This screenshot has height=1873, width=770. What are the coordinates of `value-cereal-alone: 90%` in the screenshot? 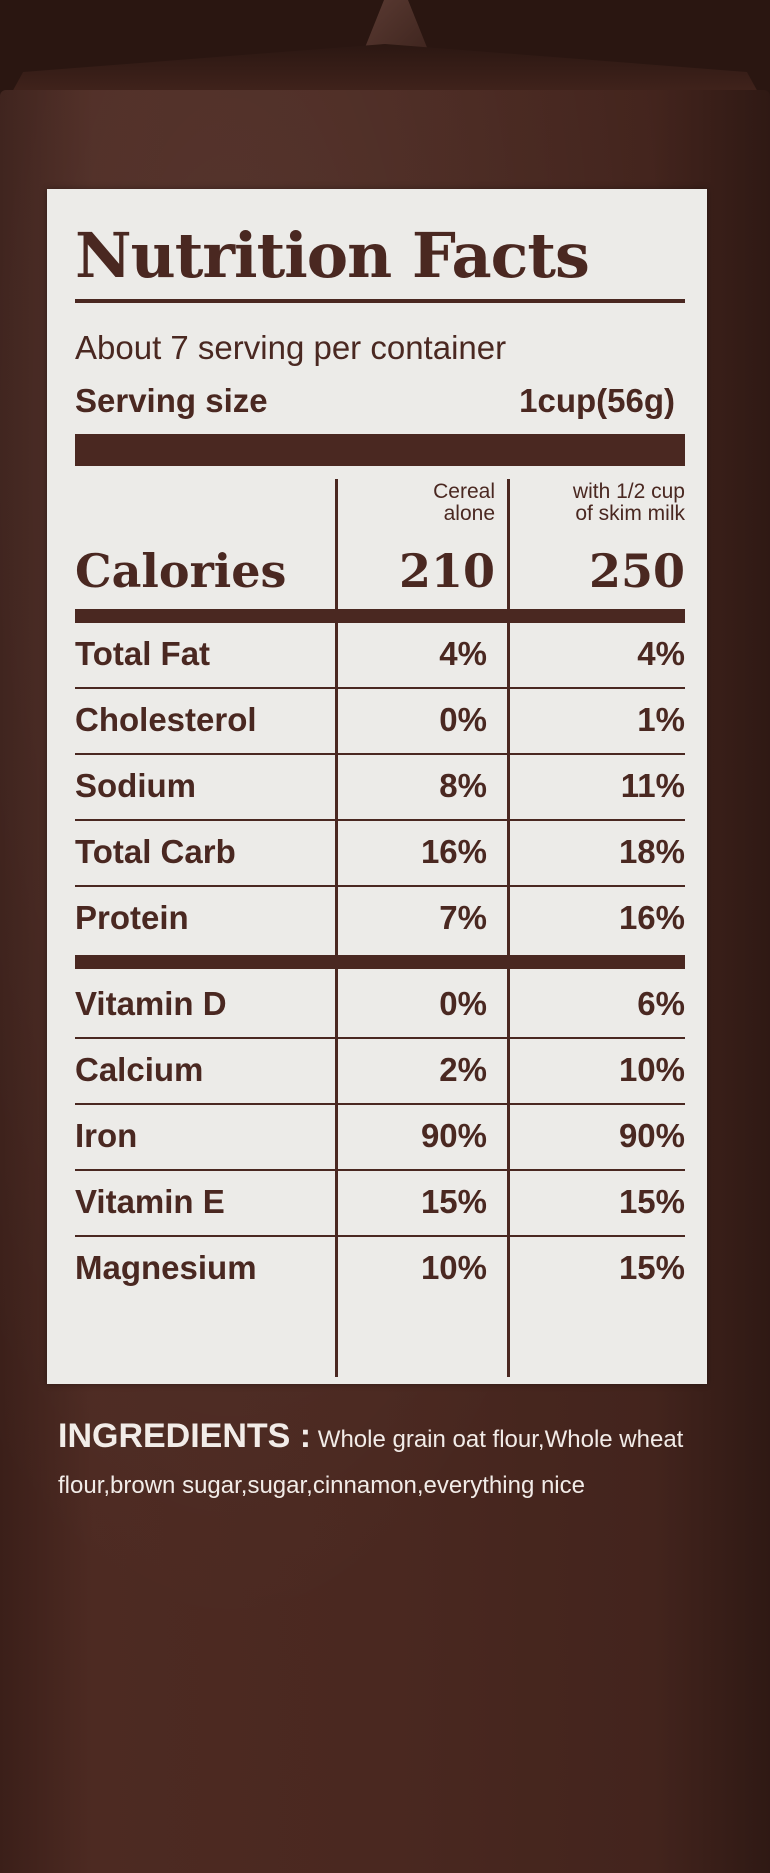 It's located at (453, 1135).